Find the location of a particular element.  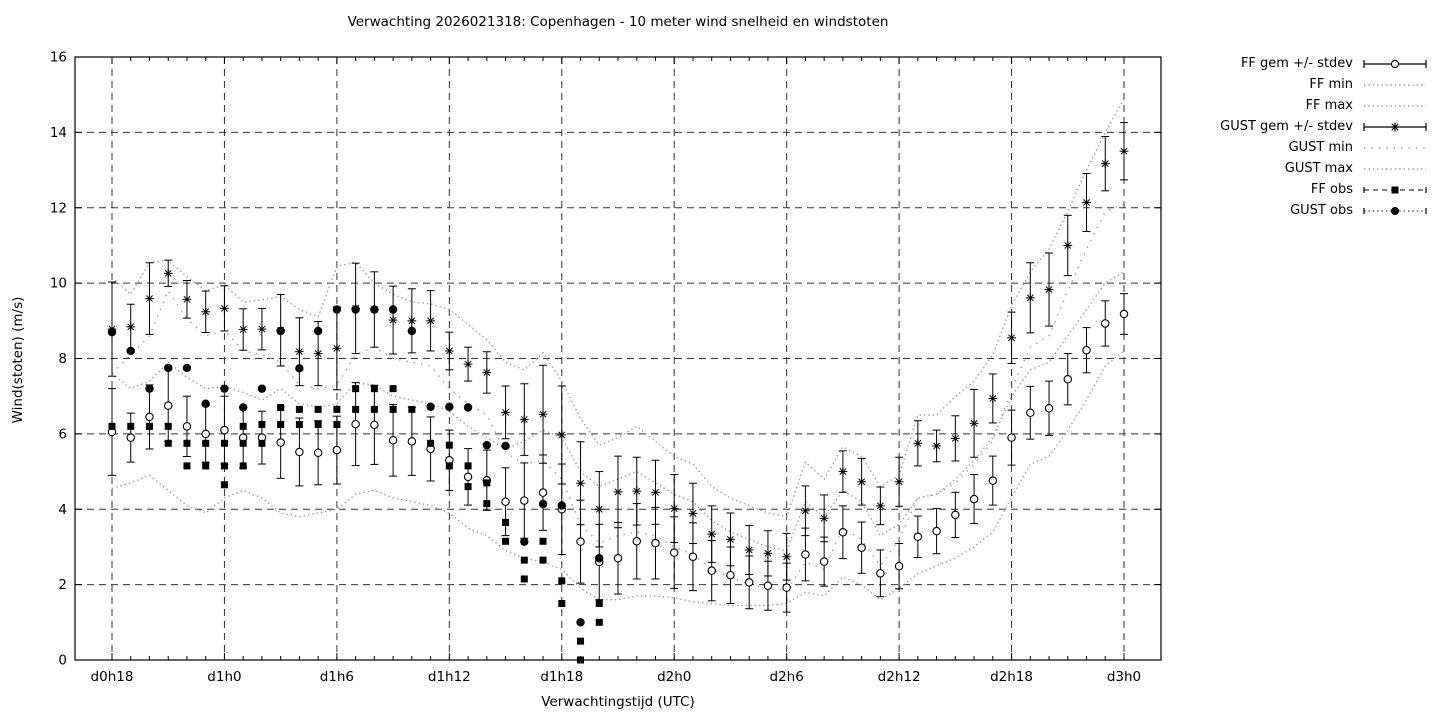

legend-label: GUST gem +/- stdev is located at coordinates (1286, 126).